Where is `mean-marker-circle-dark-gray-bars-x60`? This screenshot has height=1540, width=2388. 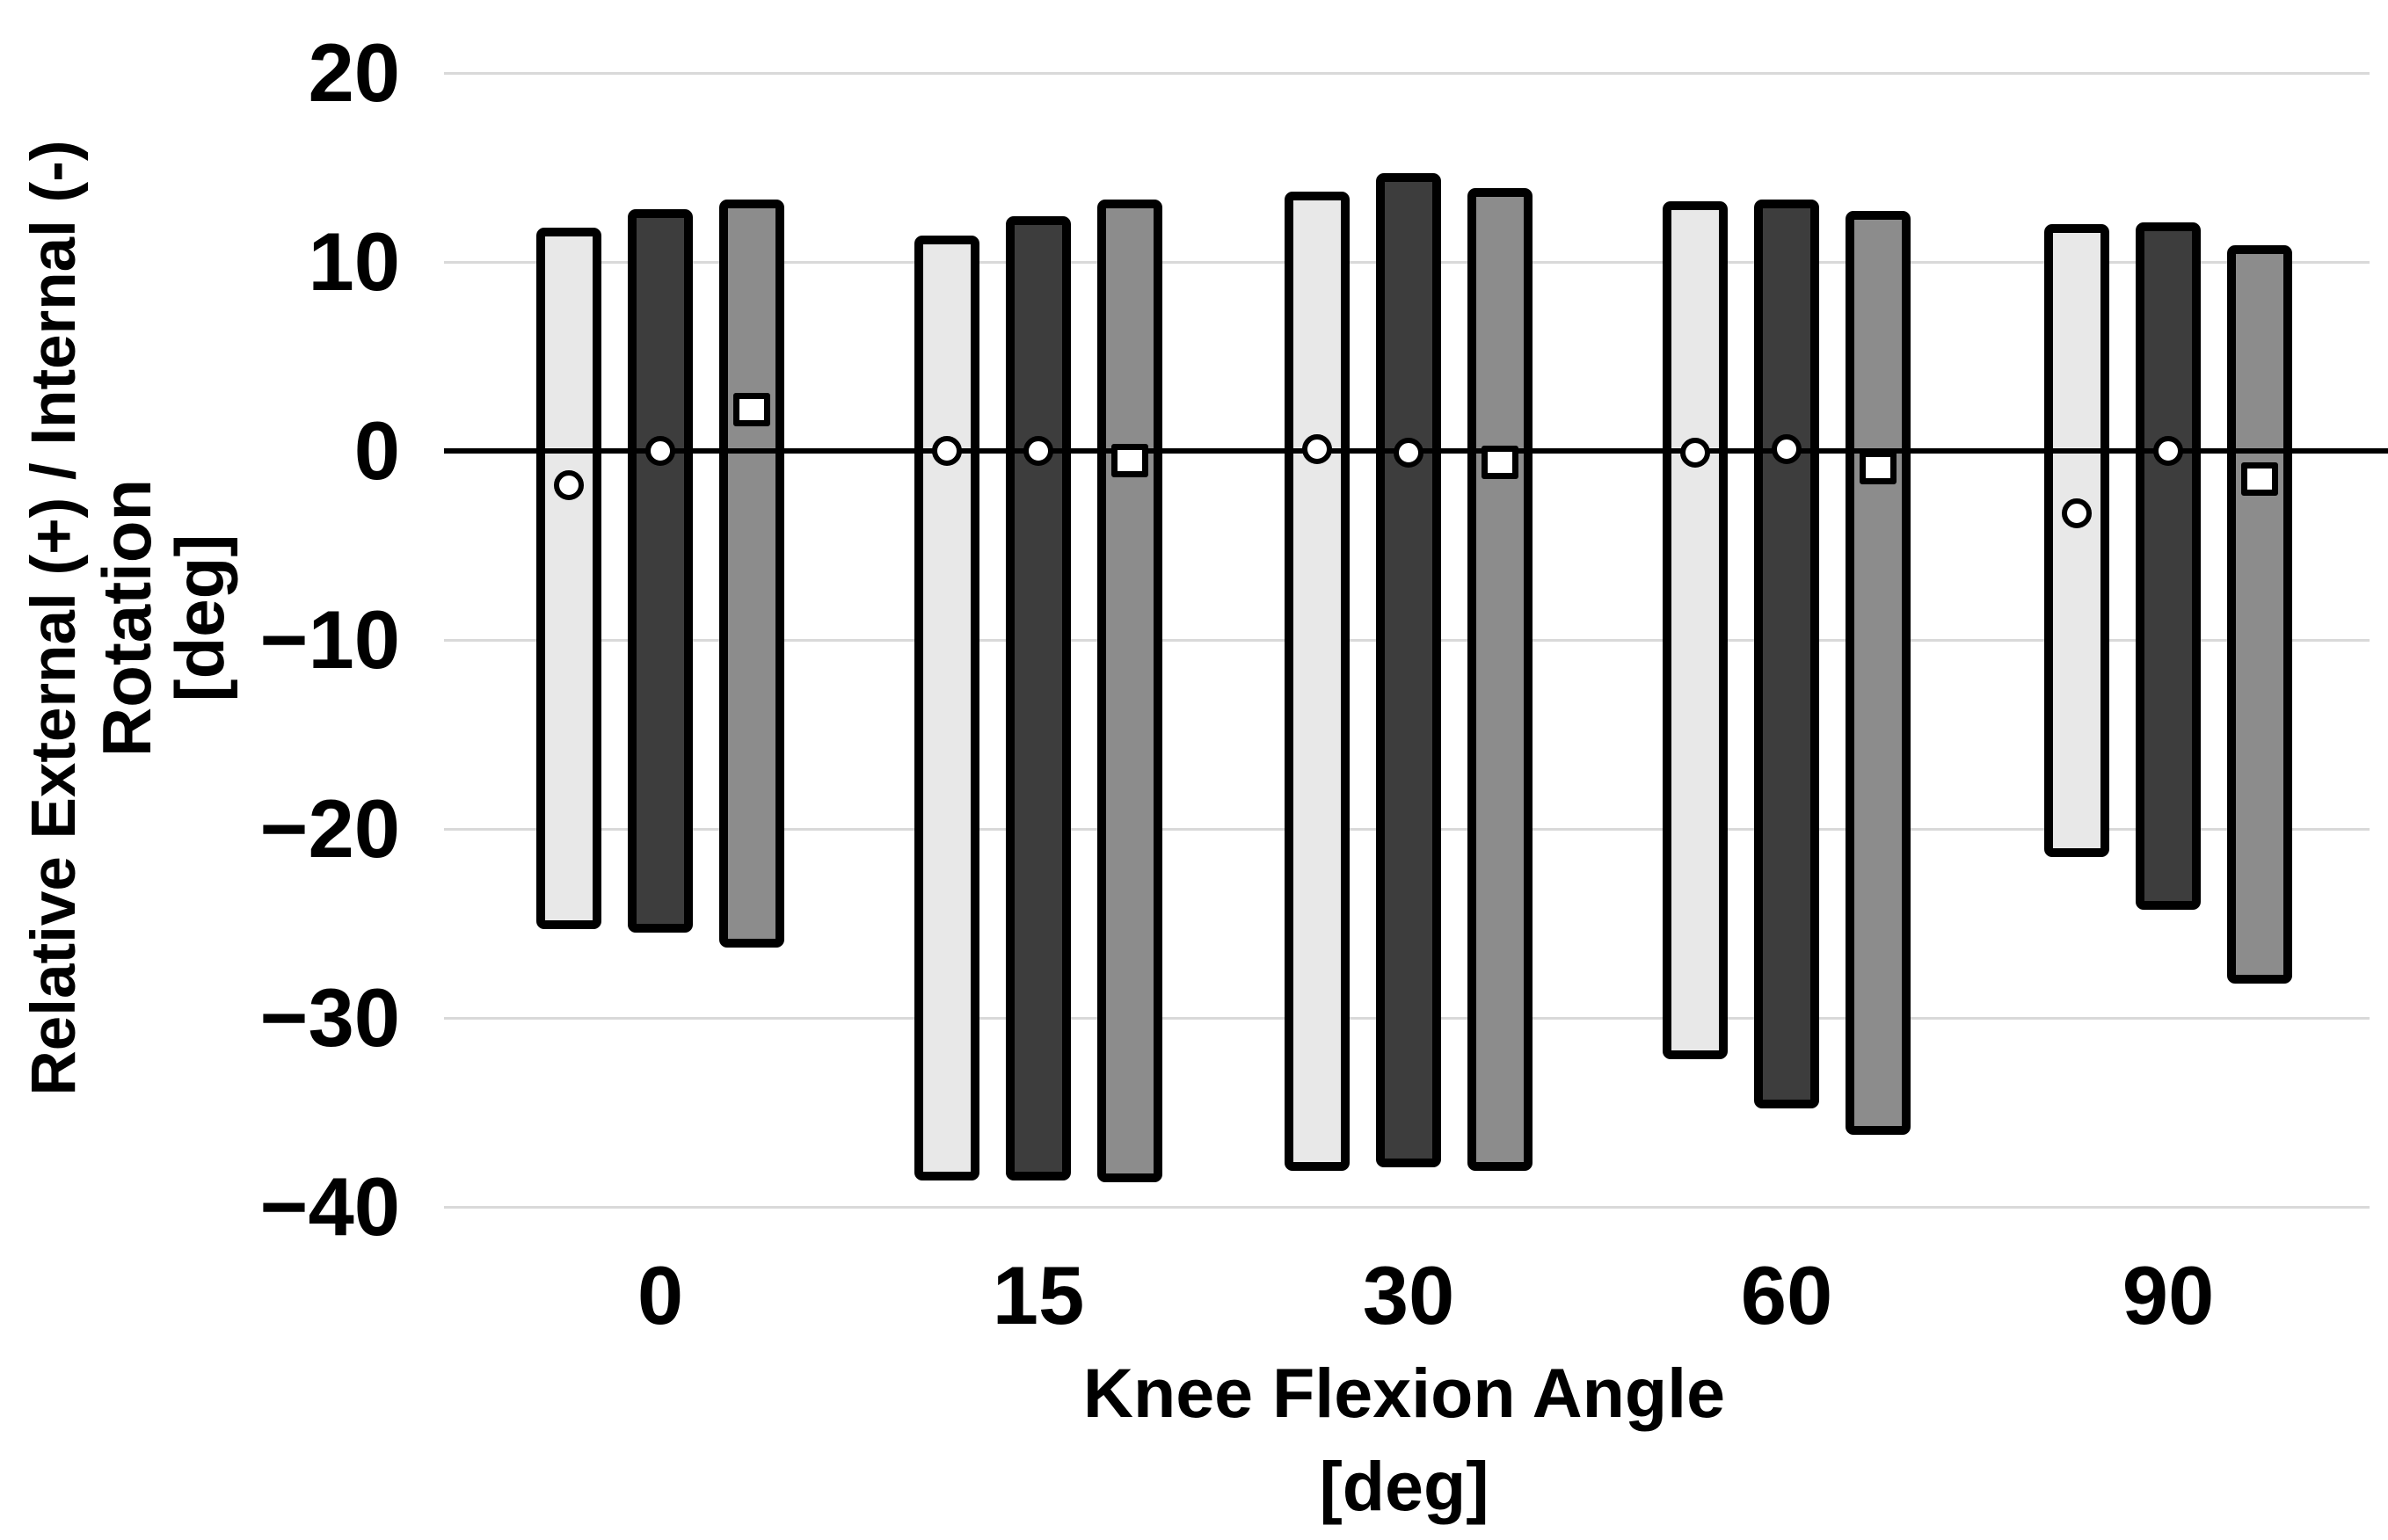 mean-marker-circle-dark-gray-bars-x60 is located at coordinates (1787, 448).